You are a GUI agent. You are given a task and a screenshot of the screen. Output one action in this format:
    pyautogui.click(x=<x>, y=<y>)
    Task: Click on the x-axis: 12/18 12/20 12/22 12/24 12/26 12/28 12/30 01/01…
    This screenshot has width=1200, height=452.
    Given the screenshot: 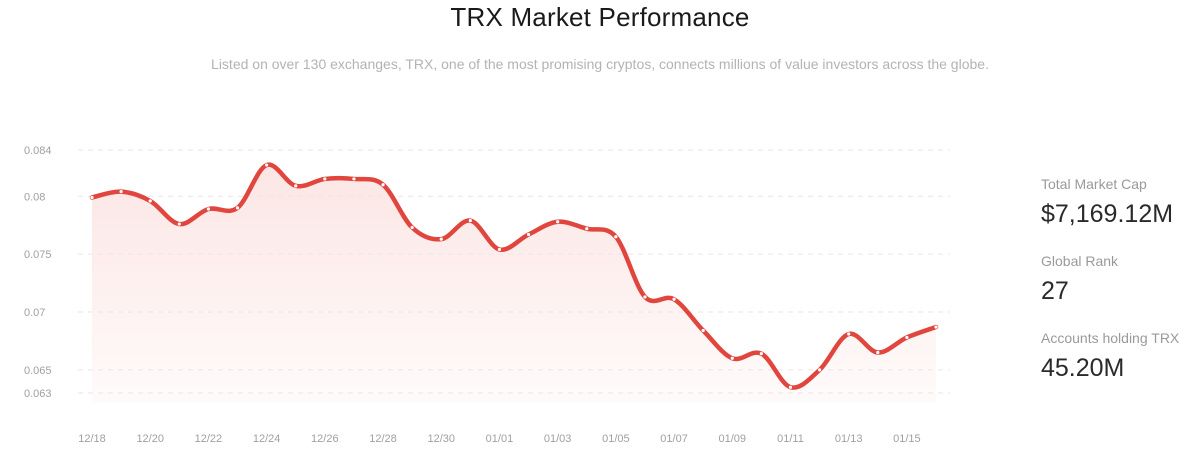 What is the action you would take?
    pyautogui.click(x=499, y=439)
    